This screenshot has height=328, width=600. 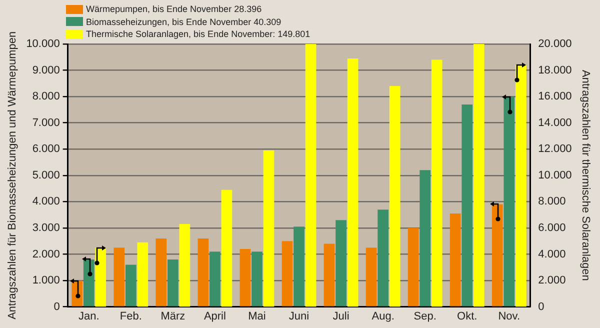 I want to click on y-tick-label: 1.000, so click(x=46, y=280).